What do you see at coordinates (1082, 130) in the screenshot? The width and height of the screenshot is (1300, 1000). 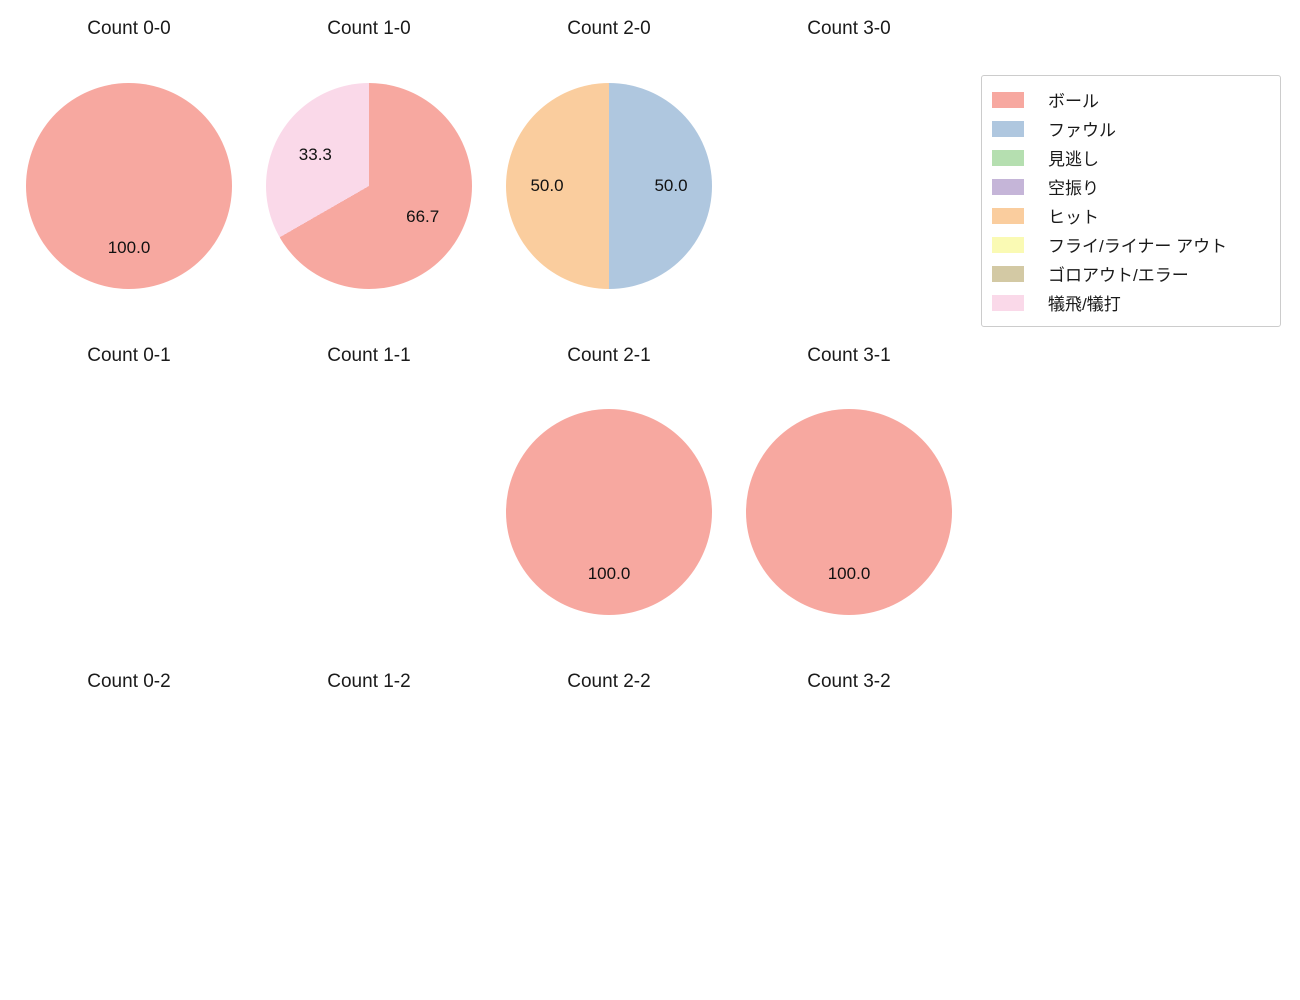 I see `legend-label: ファウル` at bounding box center [1082, 130].